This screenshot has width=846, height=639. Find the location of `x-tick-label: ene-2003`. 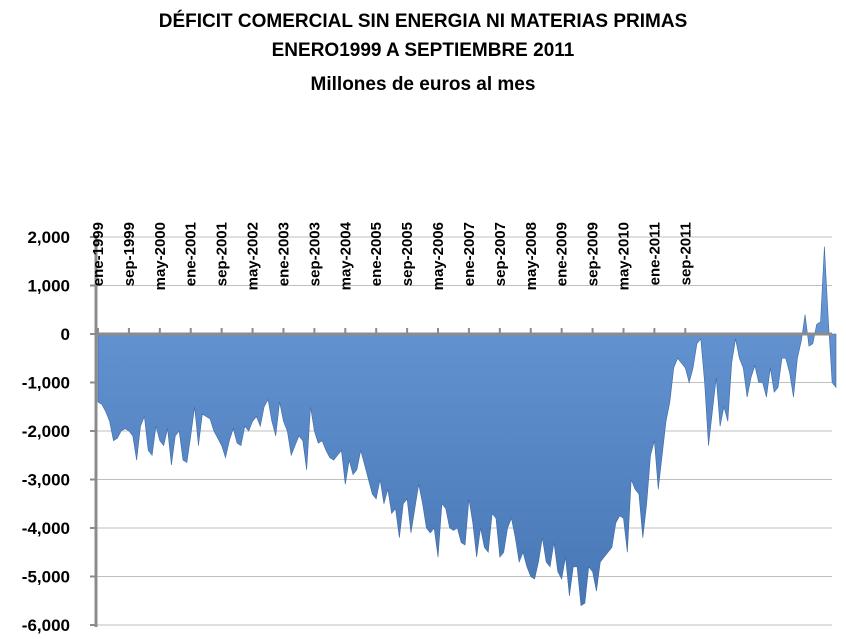

x-tick-label: ene-2003 is located at coordinates (284, 254).